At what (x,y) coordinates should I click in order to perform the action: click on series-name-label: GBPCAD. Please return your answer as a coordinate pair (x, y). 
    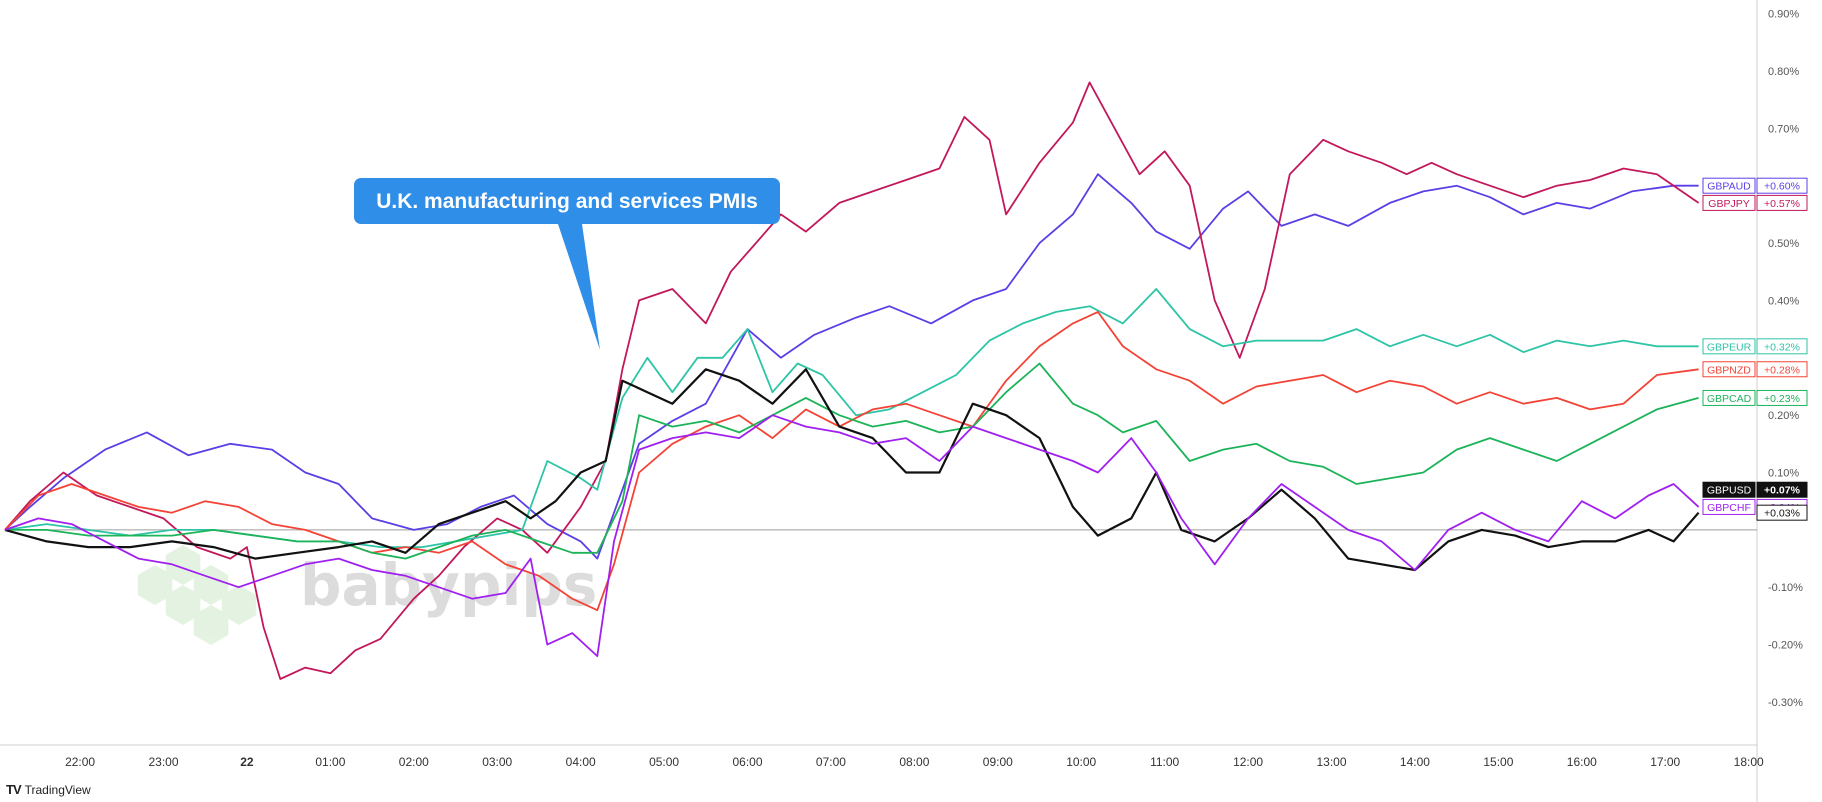
    Looking at the image, I should click on (1729, 399).